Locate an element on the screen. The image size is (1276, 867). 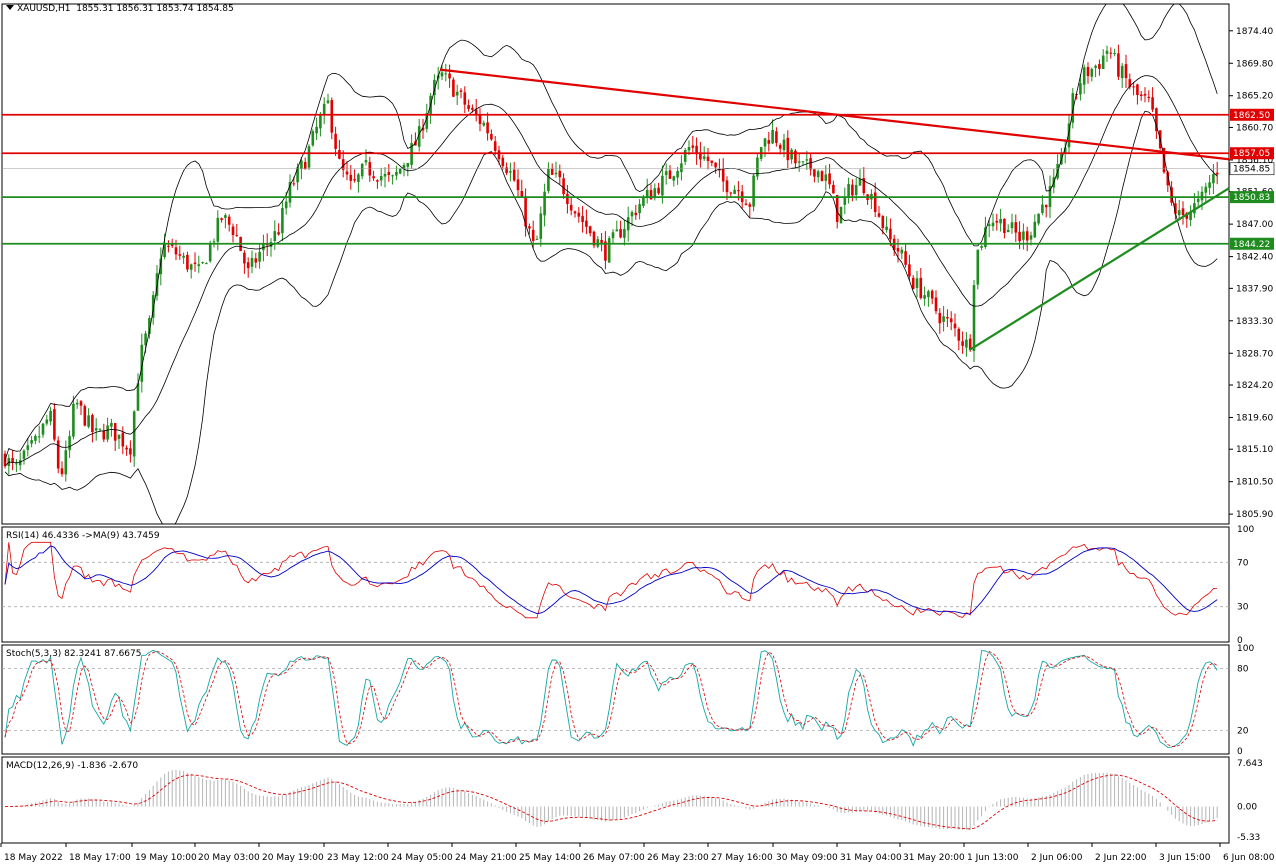
price-tick-label: 1842.40 is located at coordinates (1254, 258).